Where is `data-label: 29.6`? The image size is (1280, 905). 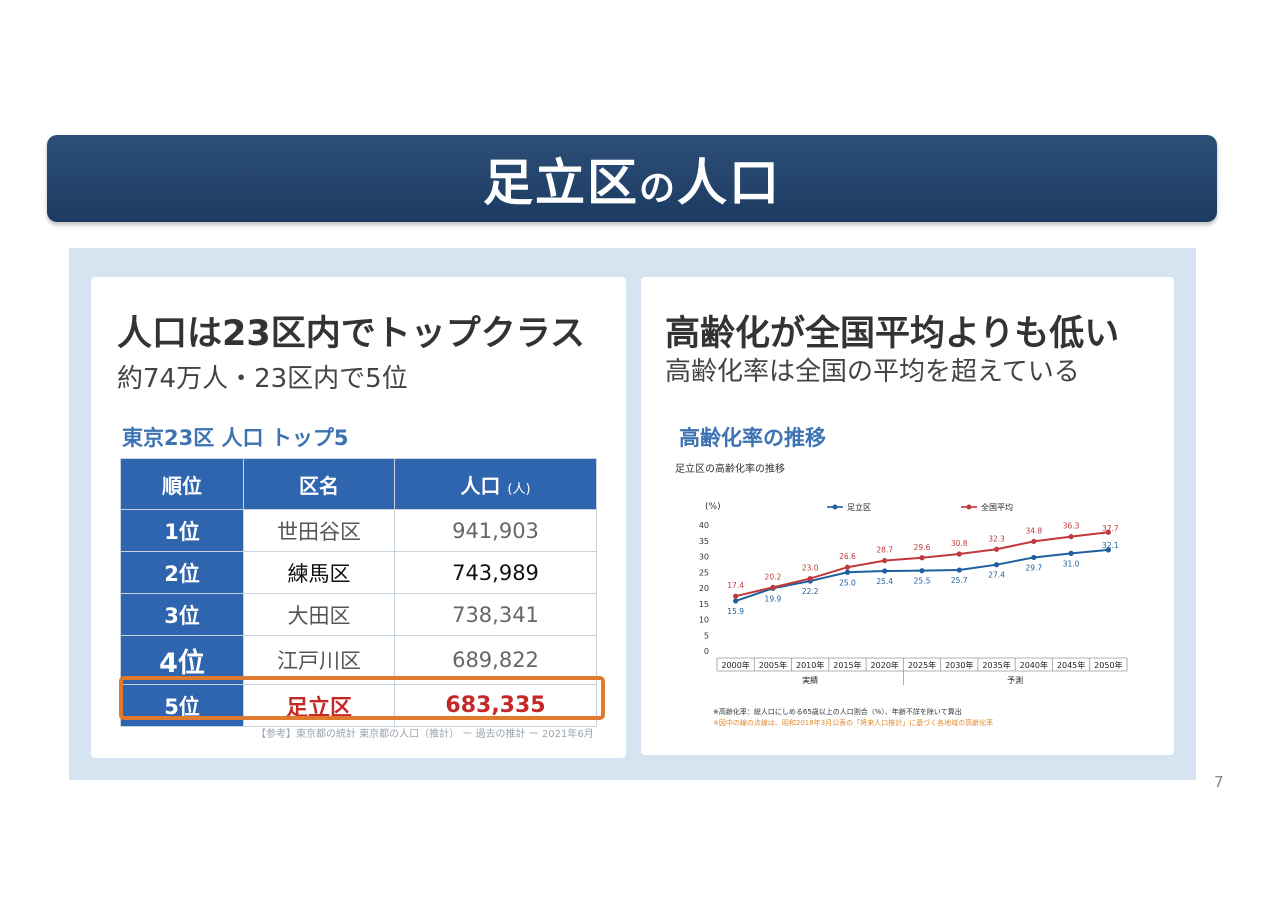
data-label: 29.6 is located at coordinates (922, 547).